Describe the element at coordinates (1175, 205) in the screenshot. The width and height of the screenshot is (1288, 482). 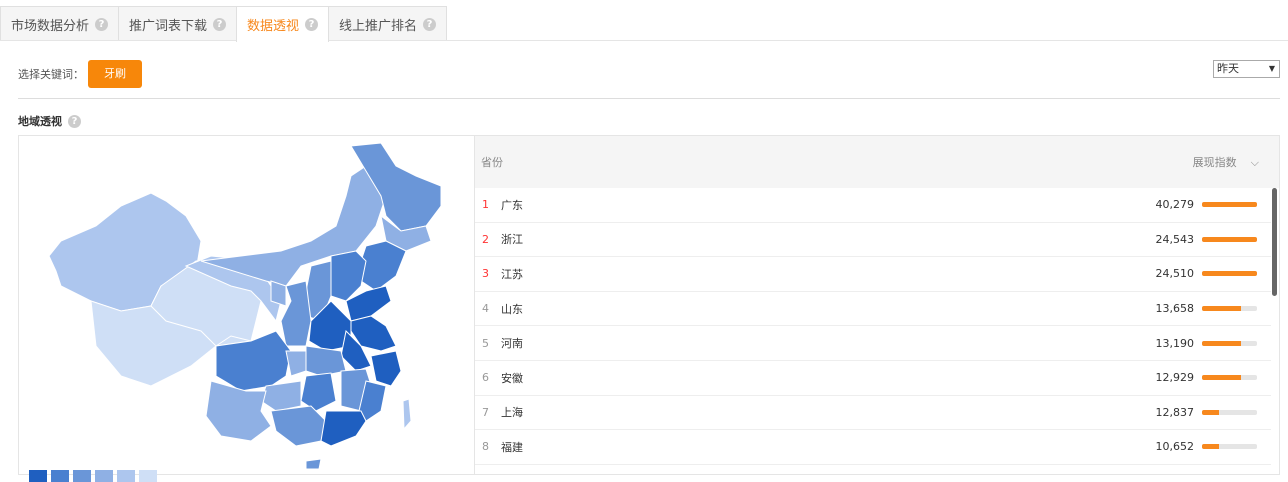
I see `index-value: 40,279` at that location.